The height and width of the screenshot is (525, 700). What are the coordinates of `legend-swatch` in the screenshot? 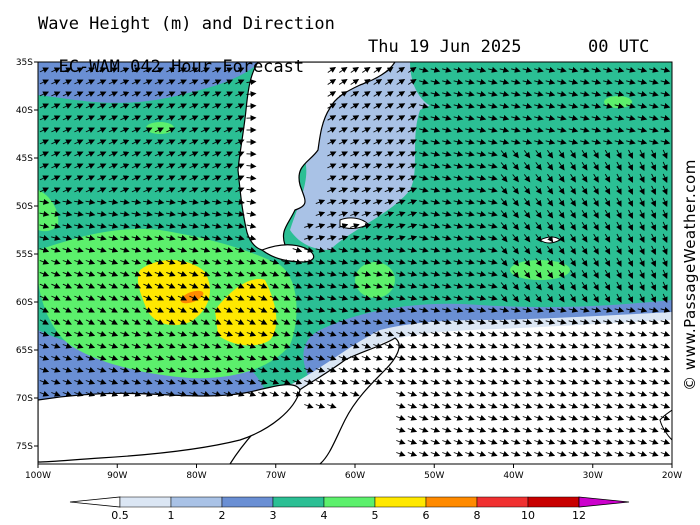 It's located at (298, 502).